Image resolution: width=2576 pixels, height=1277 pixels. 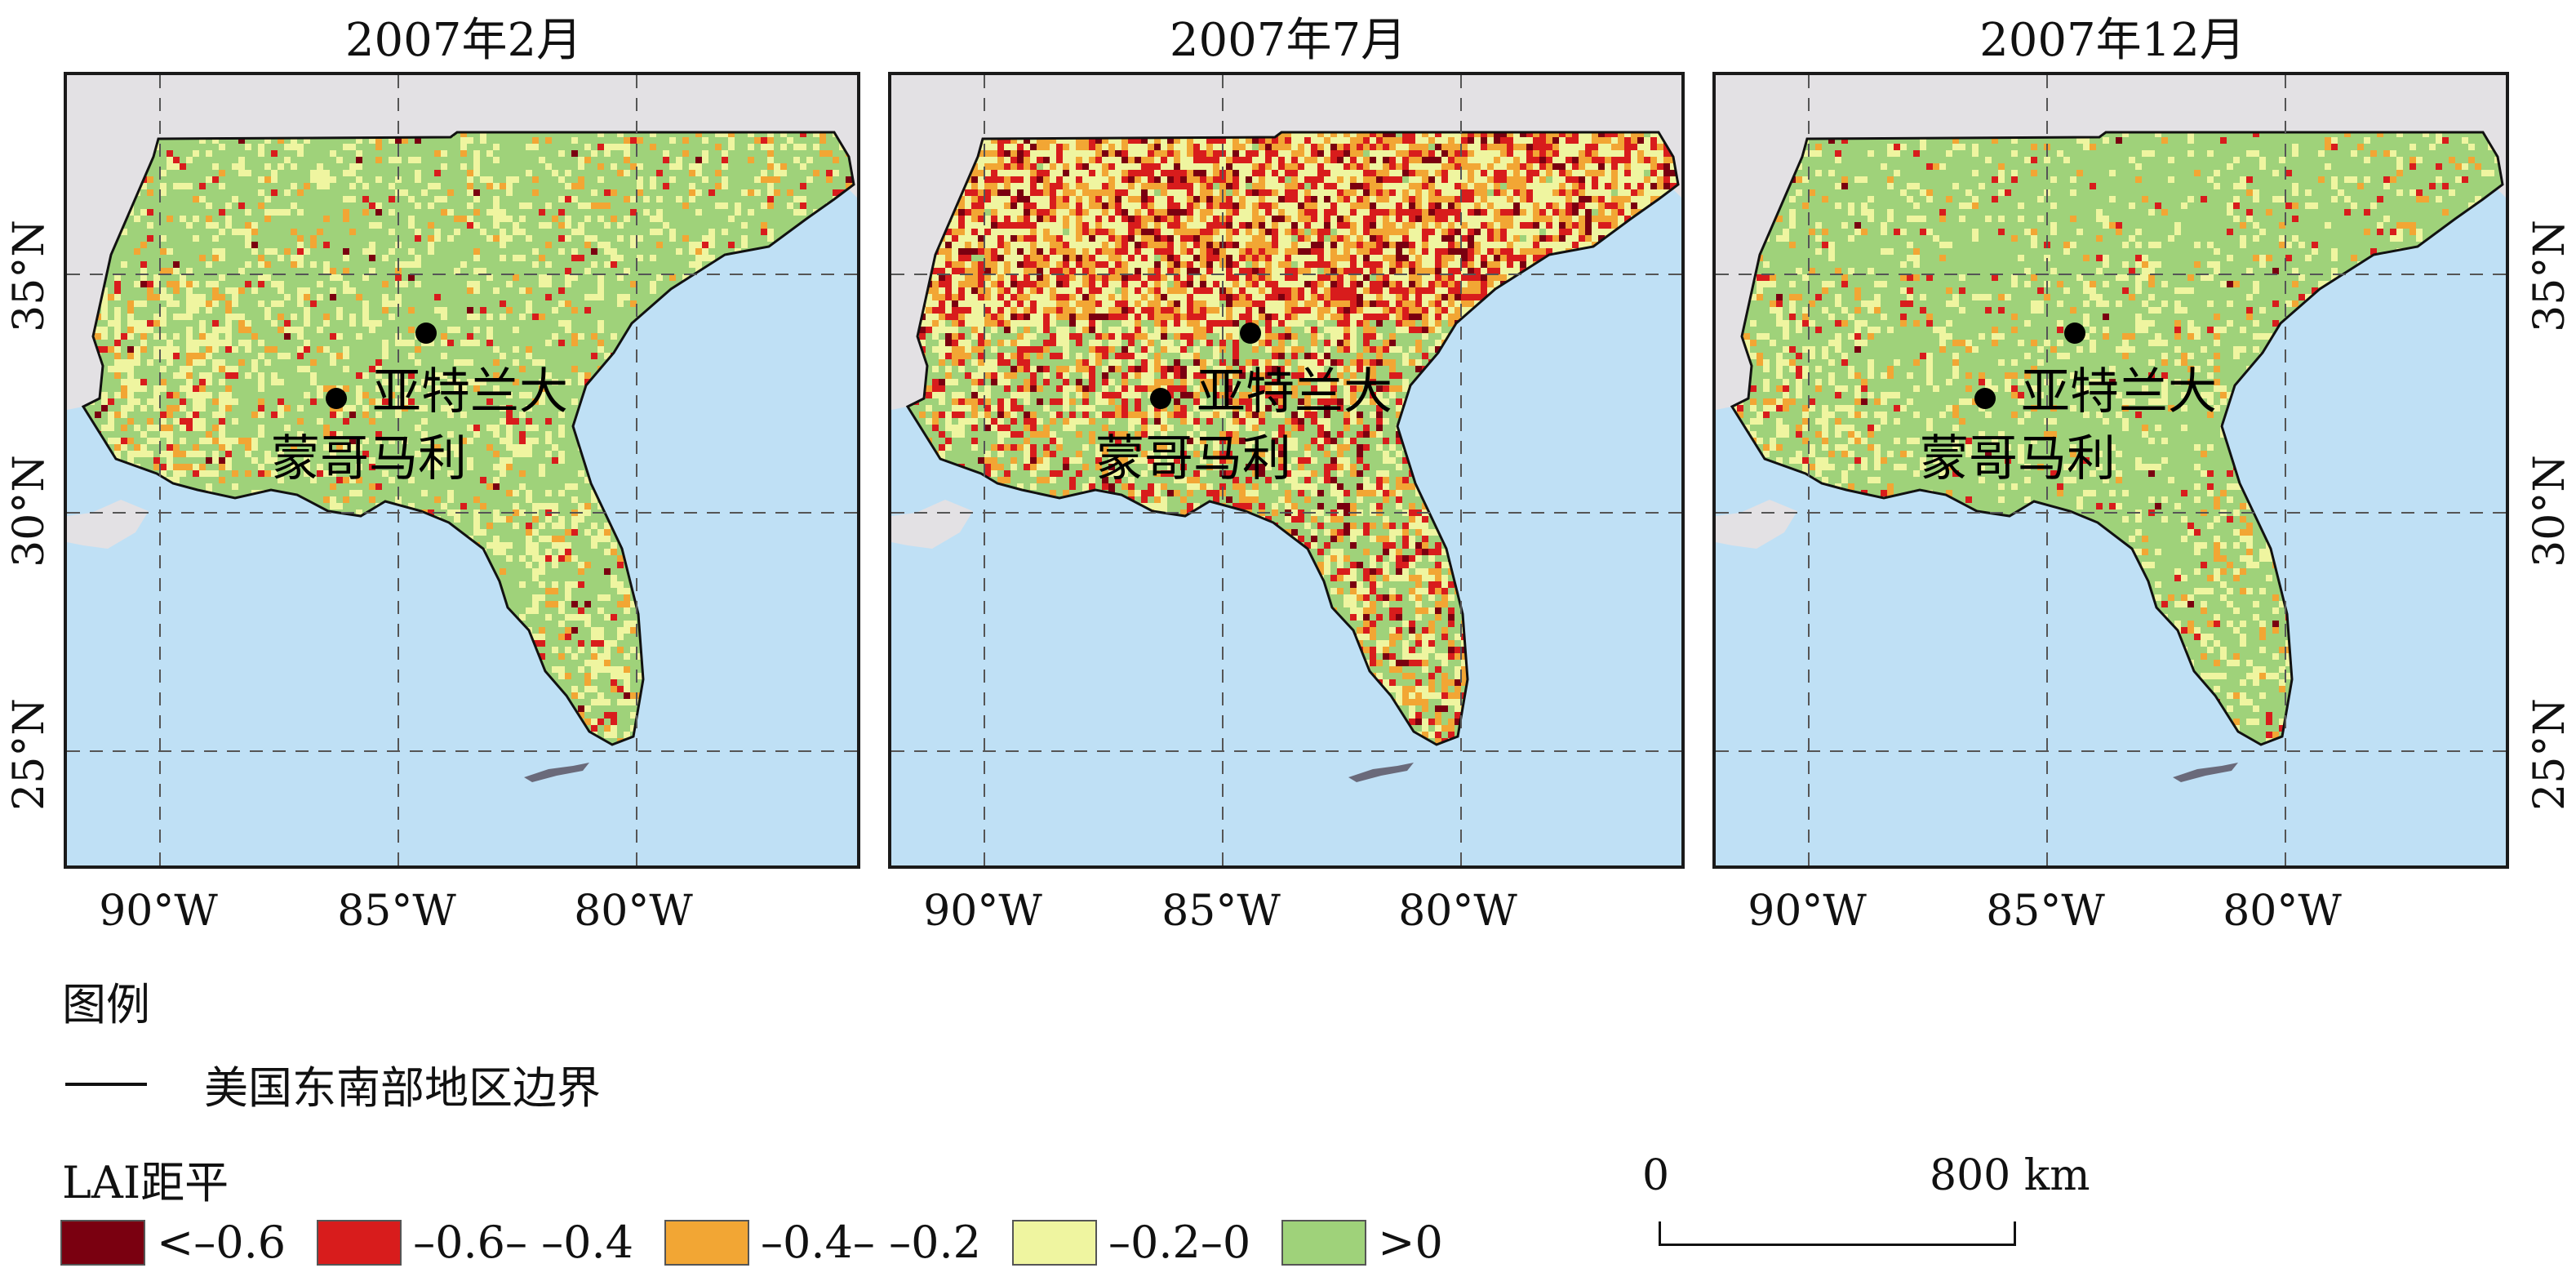 I want to click on scale-bar-end-label: 800 km, so click(x=2010, y=1175).